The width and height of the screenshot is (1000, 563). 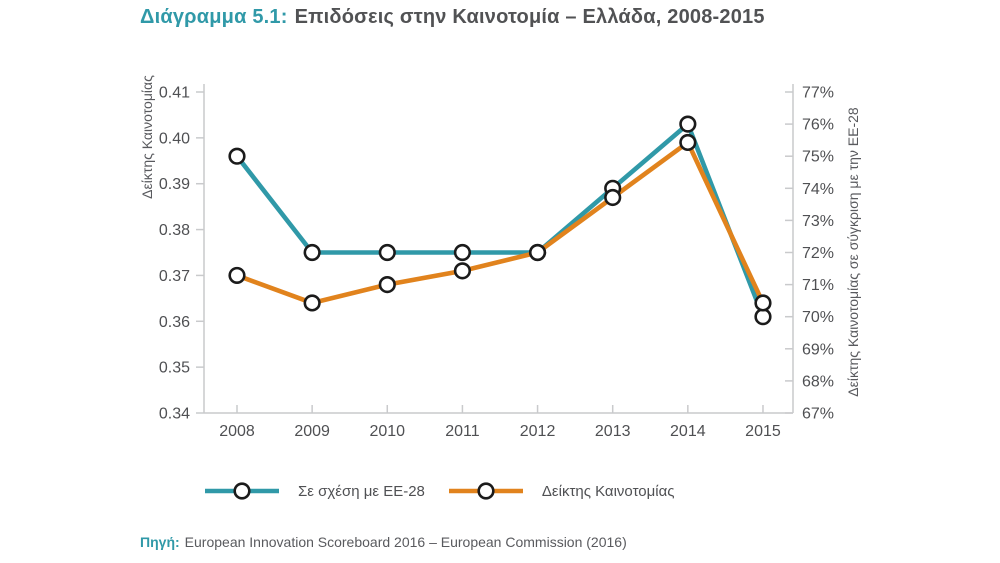 I want to click on x-axis-tick-label: 2012, so click(x=538, y=431).